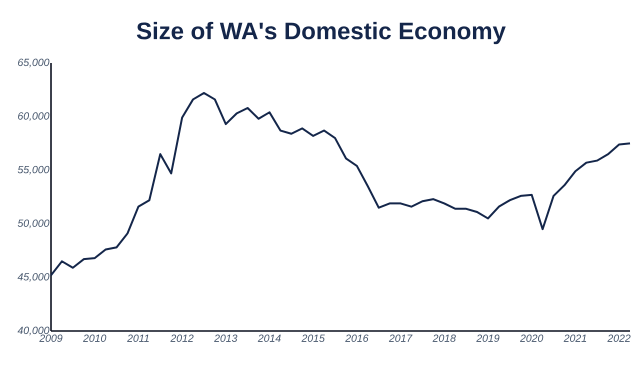 This screenshot has width=642, height=376. What do you see at coordinates (226, 338) in the screenshot?
I see `x-tick-label: 2013` at bounding box center [226, 338].